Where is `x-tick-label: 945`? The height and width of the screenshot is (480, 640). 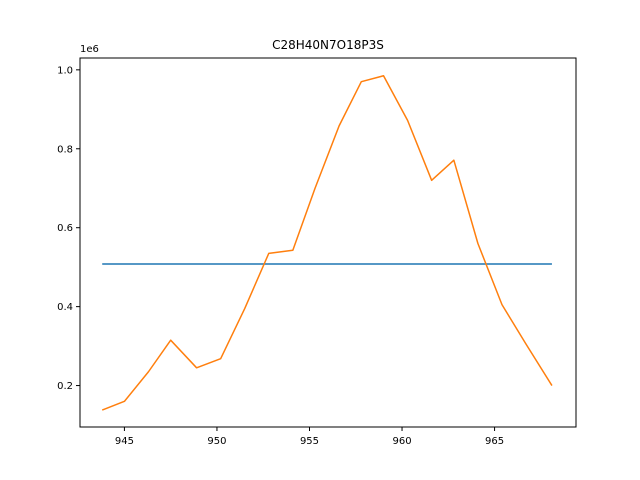 x-tick-label: 945 is located at coordinates (124, 441).